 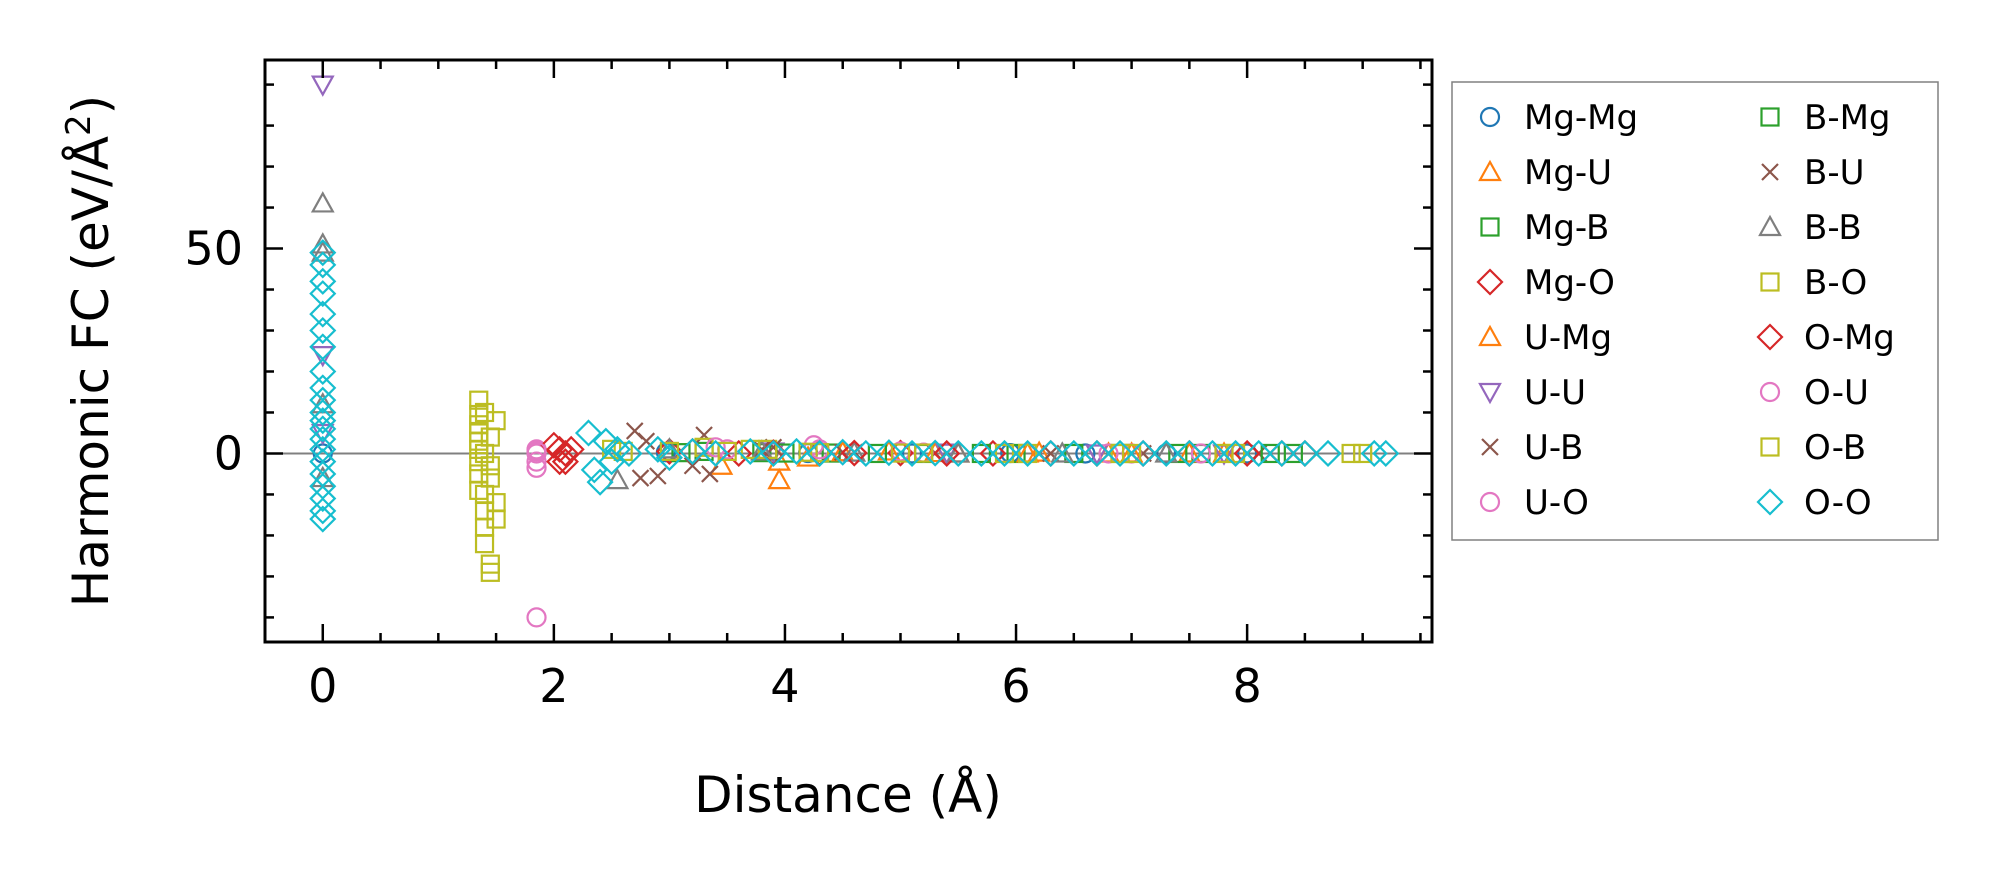 What do you see at coordinates (646, 441) in the screenshot?
I see `data-point-b-u` at bounding box center [646, 441].